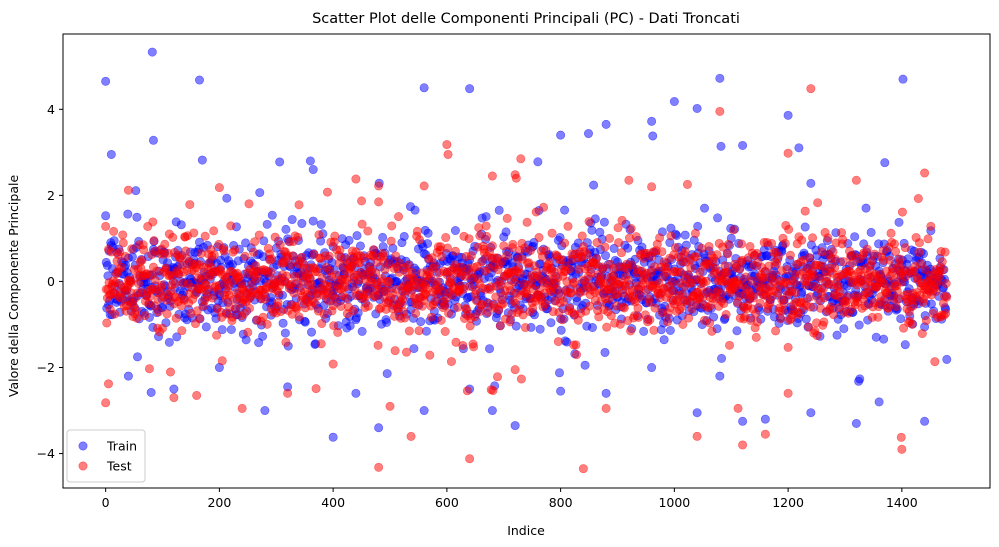  What do you see at coordinates (674, 502) in the screenshot?
I see `x-tick-label: 1000` at bounding box center [674, 502].